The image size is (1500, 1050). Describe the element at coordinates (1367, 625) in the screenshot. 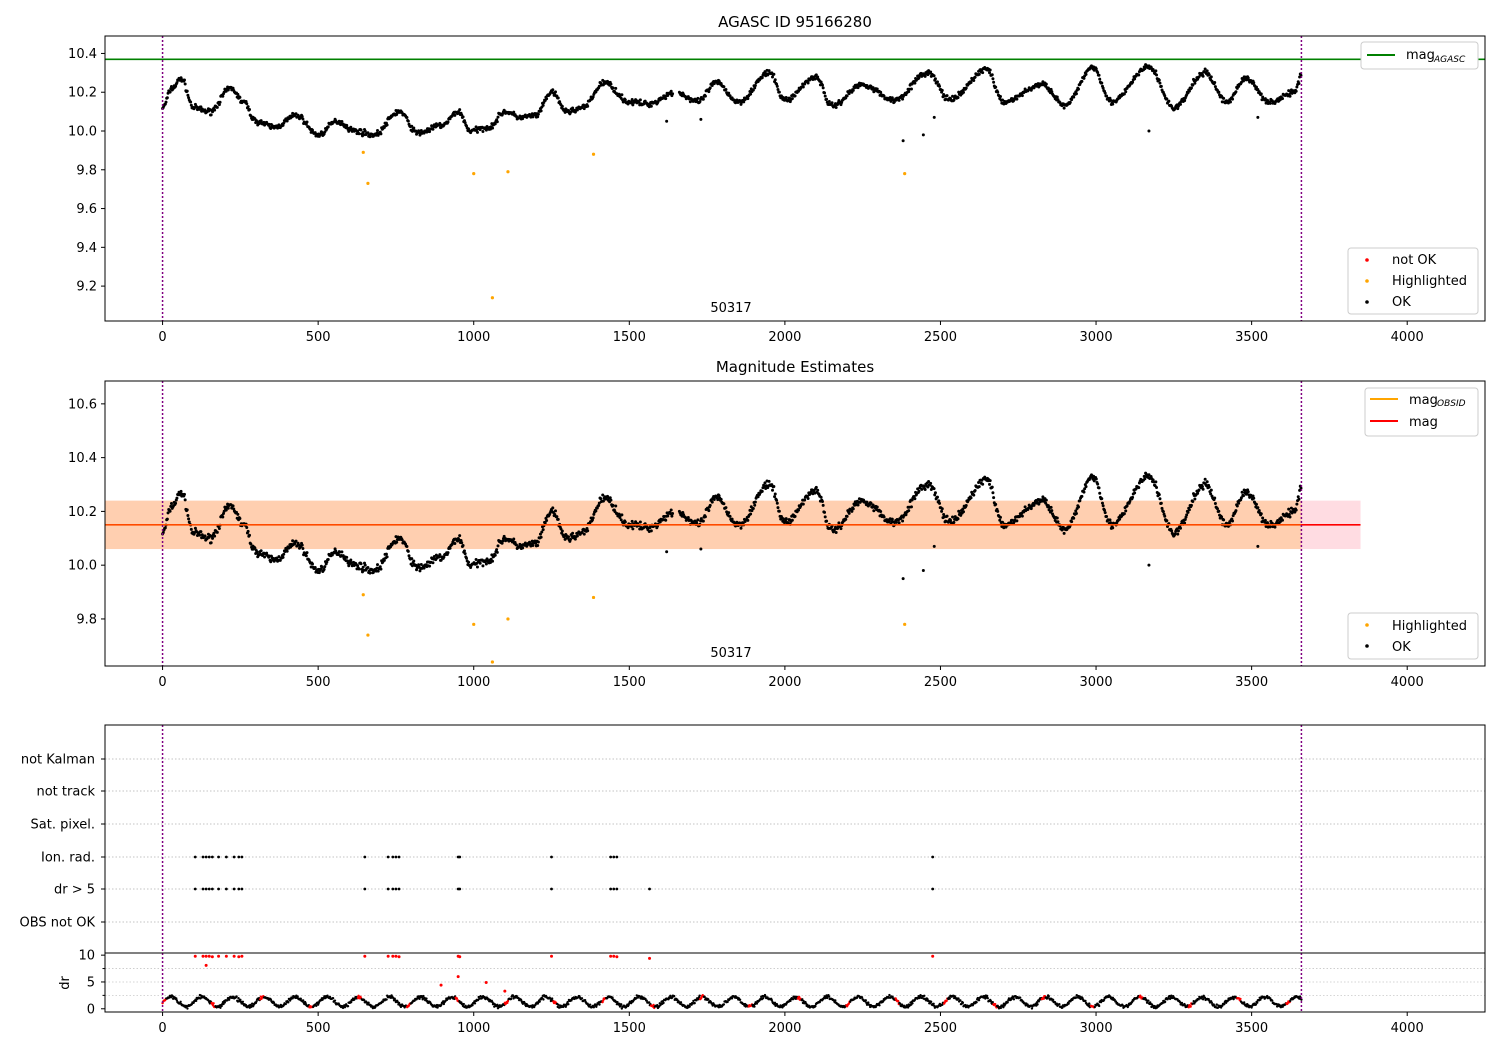

I see `legend-marker-highlighted` at that location.